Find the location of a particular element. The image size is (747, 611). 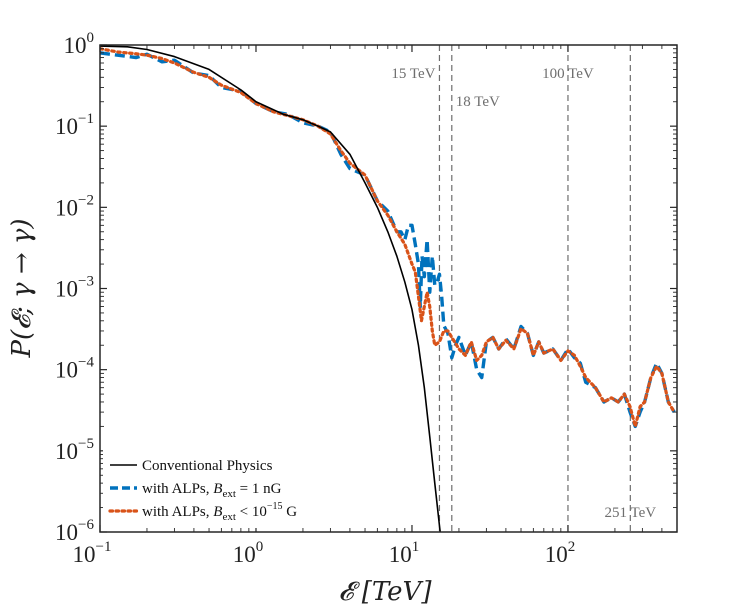

y-tick-label-1: 10⁻¹ is located at coordinates (74, 125).